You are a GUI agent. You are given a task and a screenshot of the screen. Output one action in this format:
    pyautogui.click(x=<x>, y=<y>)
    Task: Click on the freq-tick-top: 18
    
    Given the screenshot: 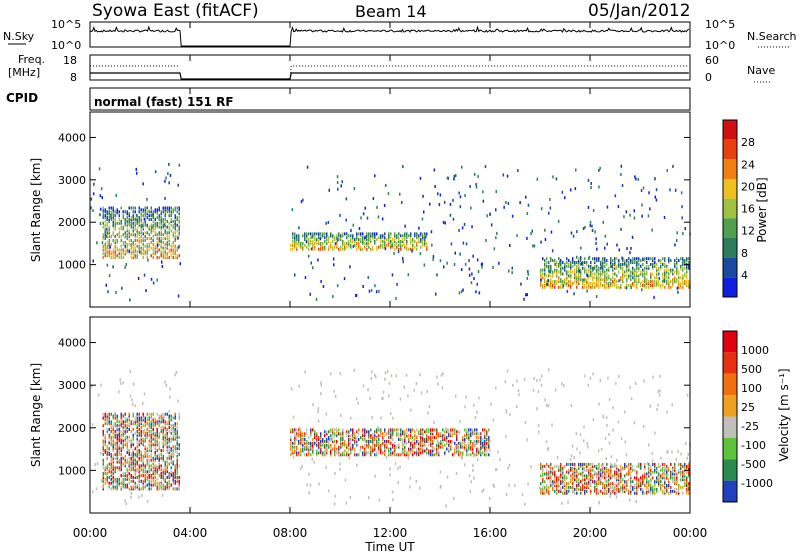 What is the action you would take?
    pyautogui.click(x=70, y=60)
    